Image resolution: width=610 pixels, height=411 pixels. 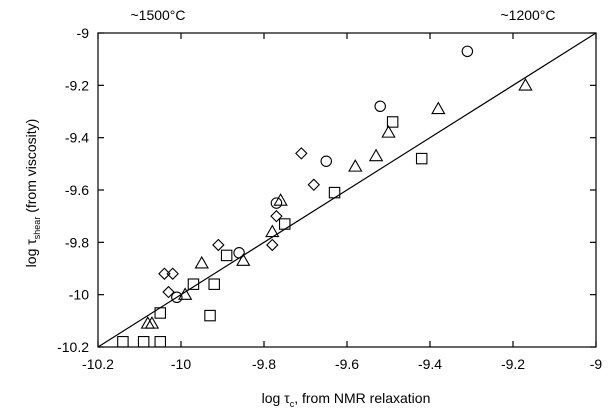 I want to click on y-axis-title: log τshear (from viscosity), so click(x=32, y=193).